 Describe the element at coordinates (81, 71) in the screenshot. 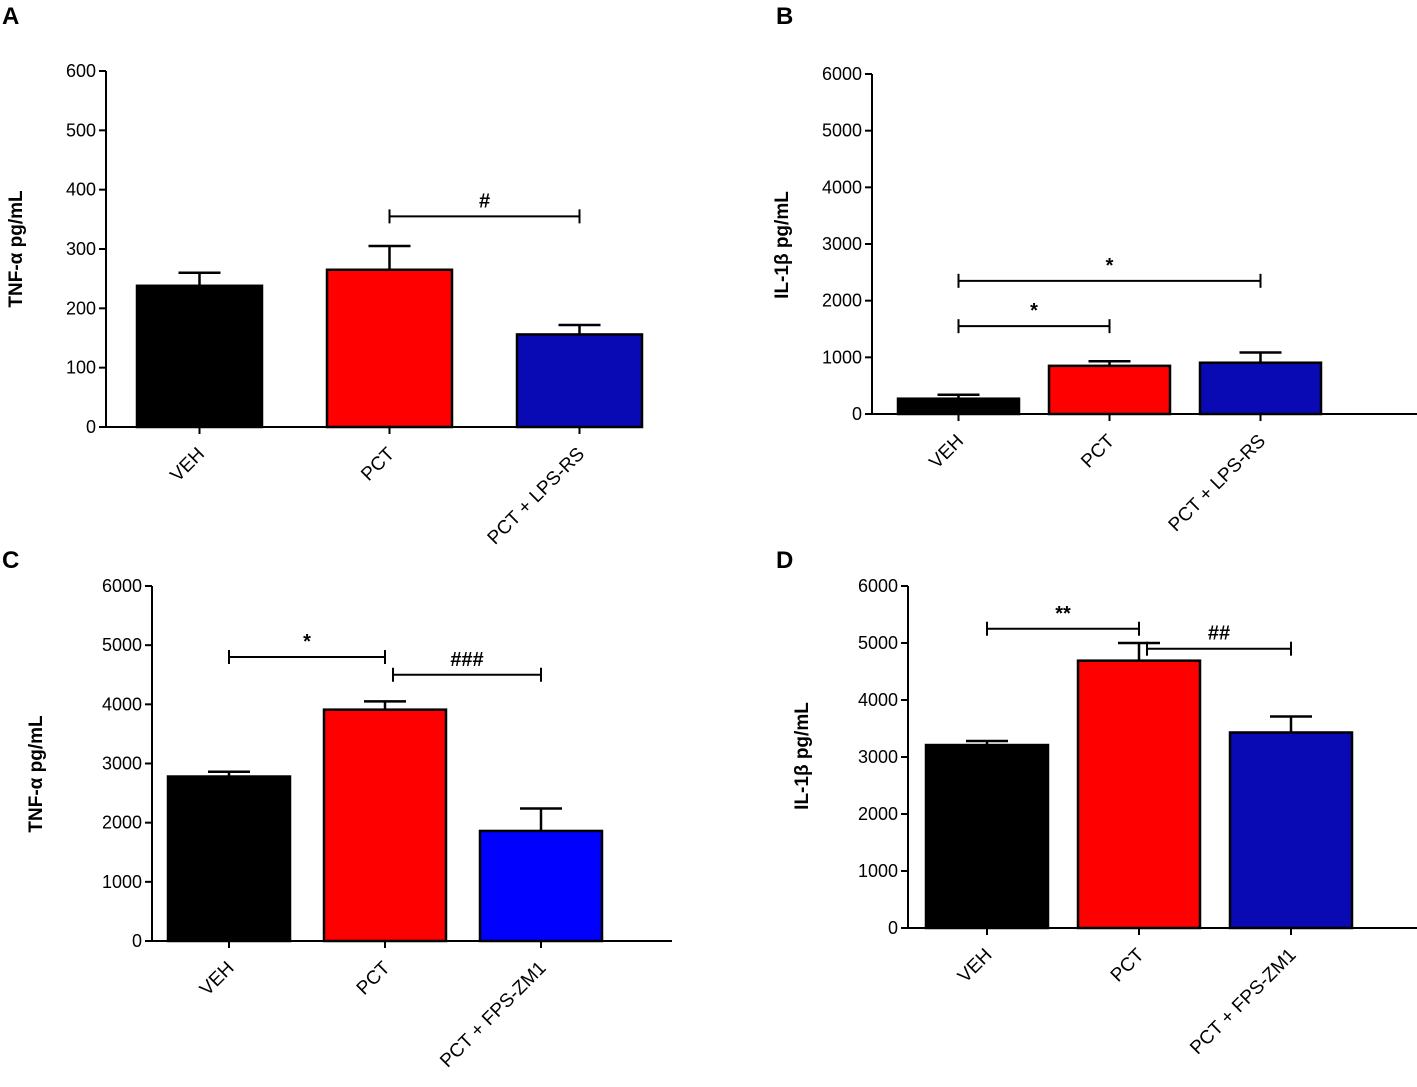

I see `y-tick-label: 600` at that location.